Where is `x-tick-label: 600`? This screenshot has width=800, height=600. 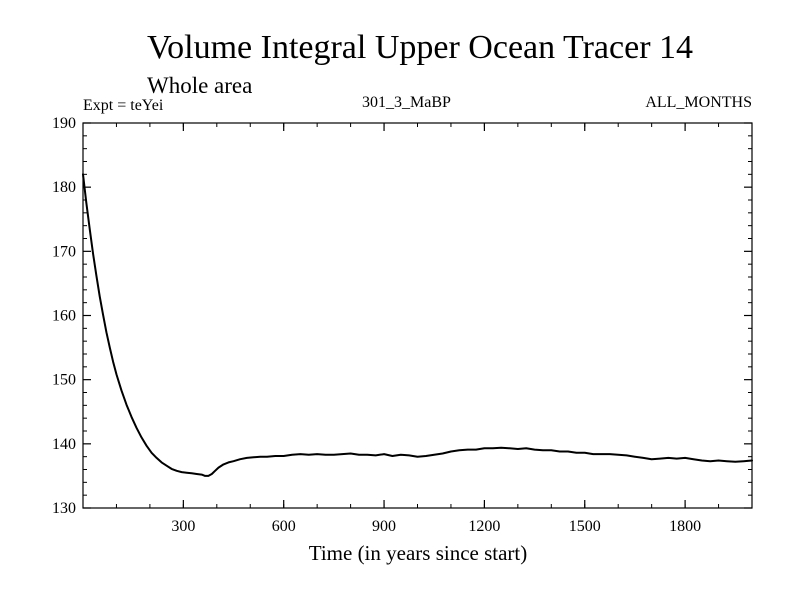 x-tick-label: 600 is located at coordinates (284, 526).